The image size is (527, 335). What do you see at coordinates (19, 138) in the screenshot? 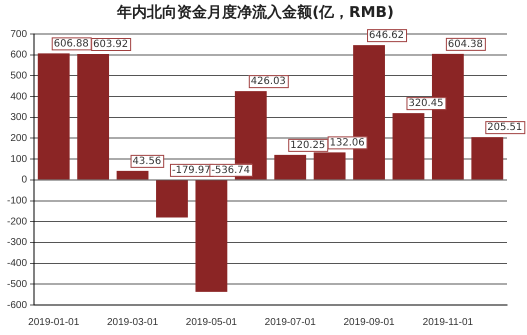
I see `y-tick-label: 200` at bounding box center [19, 138].